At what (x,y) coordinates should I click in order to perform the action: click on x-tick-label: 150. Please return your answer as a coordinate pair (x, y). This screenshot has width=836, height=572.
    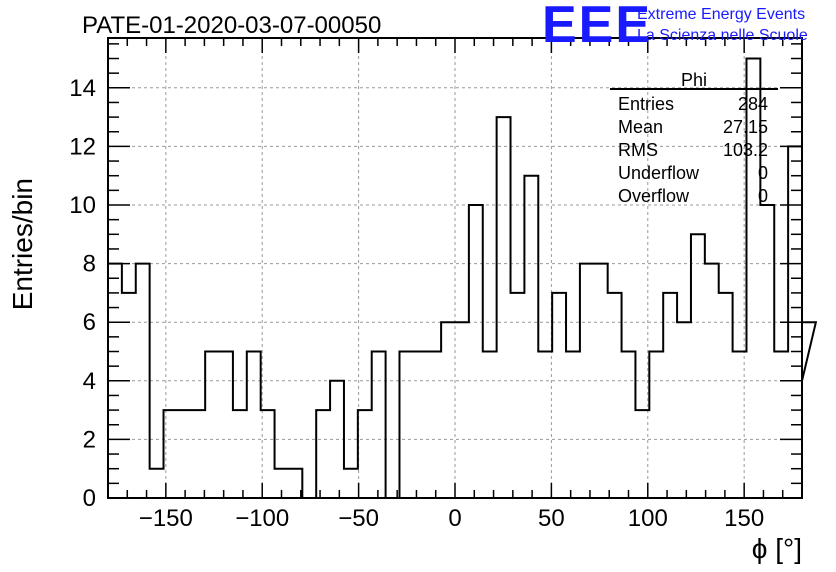
    Looking at the image, I should click on (744, 518).